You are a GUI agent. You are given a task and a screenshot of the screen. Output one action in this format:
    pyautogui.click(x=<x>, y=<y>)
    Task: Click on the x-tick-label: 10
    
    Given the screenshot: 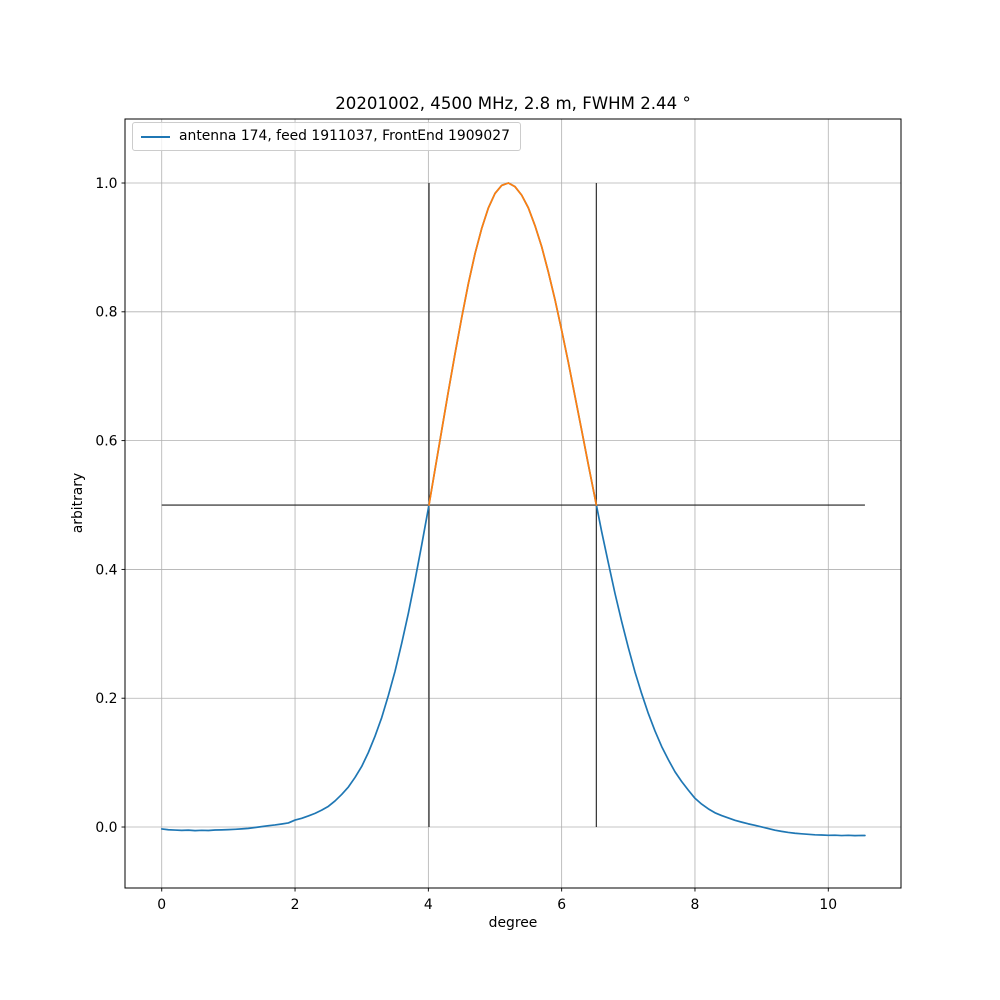 What is the action you would take?
    pyautogui.click(x=828, y=905)
    